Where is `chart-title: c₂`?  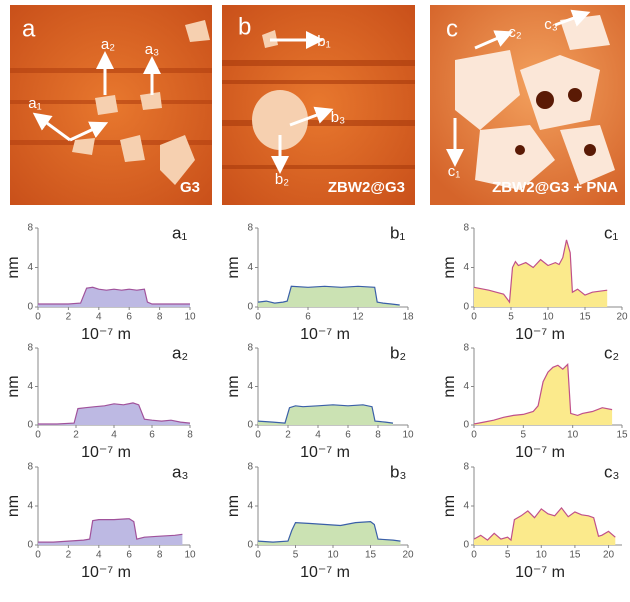
chart-title: c₂ is located at coordinates (611, 352).